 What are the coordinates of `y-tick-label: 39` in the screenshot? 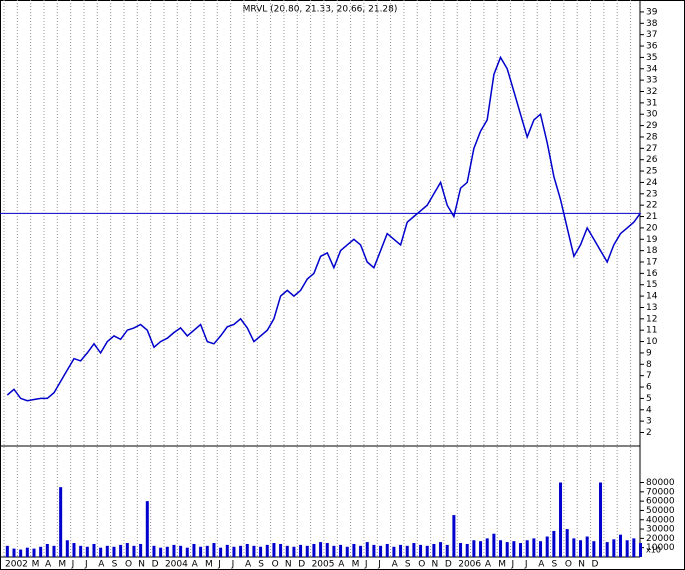 It's located at (652, 12).